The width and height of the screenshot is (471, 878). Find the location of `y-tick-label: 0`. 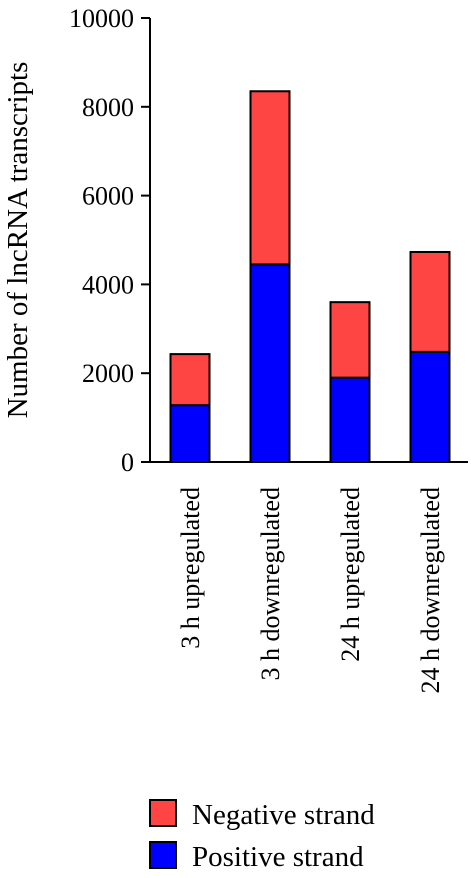

y-tick-label: 0 is located at coordinates (127, 462).